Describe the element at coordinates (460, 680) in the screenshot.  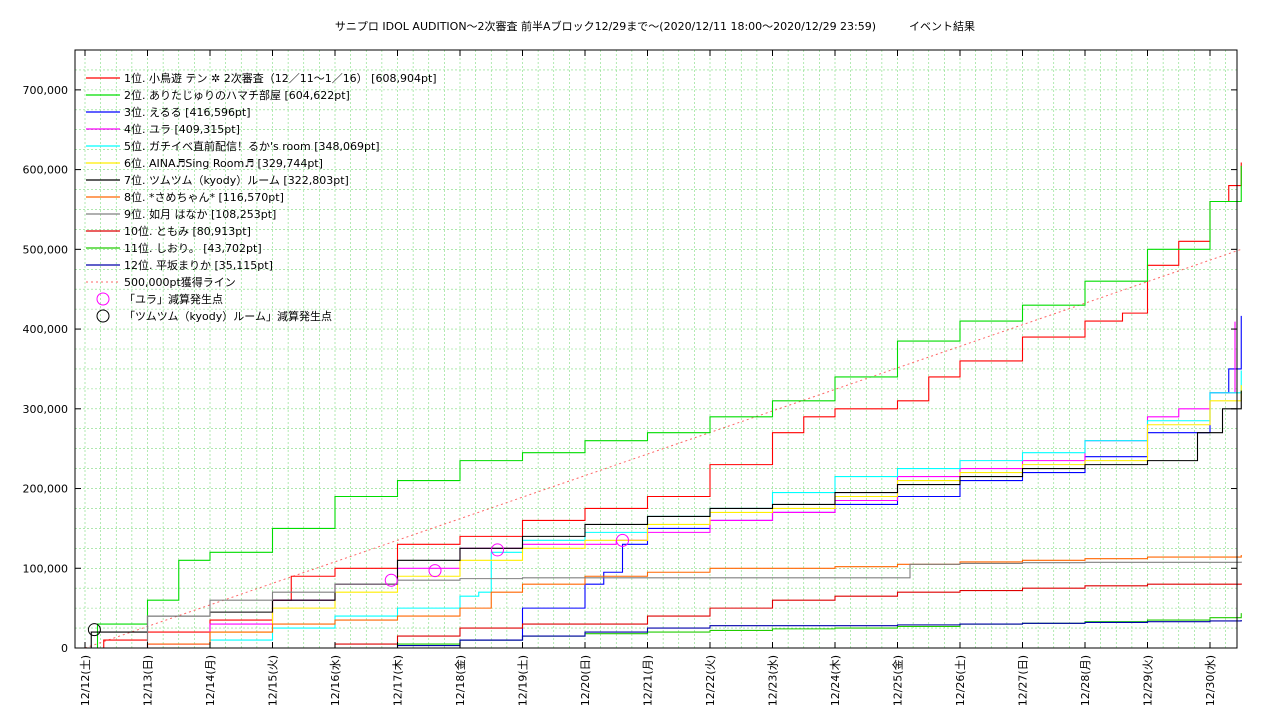
I see `x-tick-label: 12/18(金)` at that location.